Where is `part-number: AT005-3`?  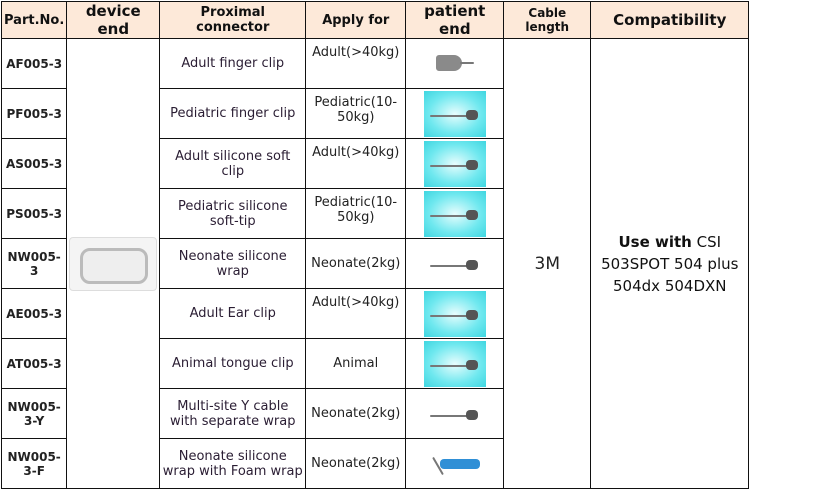 part-number: AT005-3 is located at coordinates (34, 363).